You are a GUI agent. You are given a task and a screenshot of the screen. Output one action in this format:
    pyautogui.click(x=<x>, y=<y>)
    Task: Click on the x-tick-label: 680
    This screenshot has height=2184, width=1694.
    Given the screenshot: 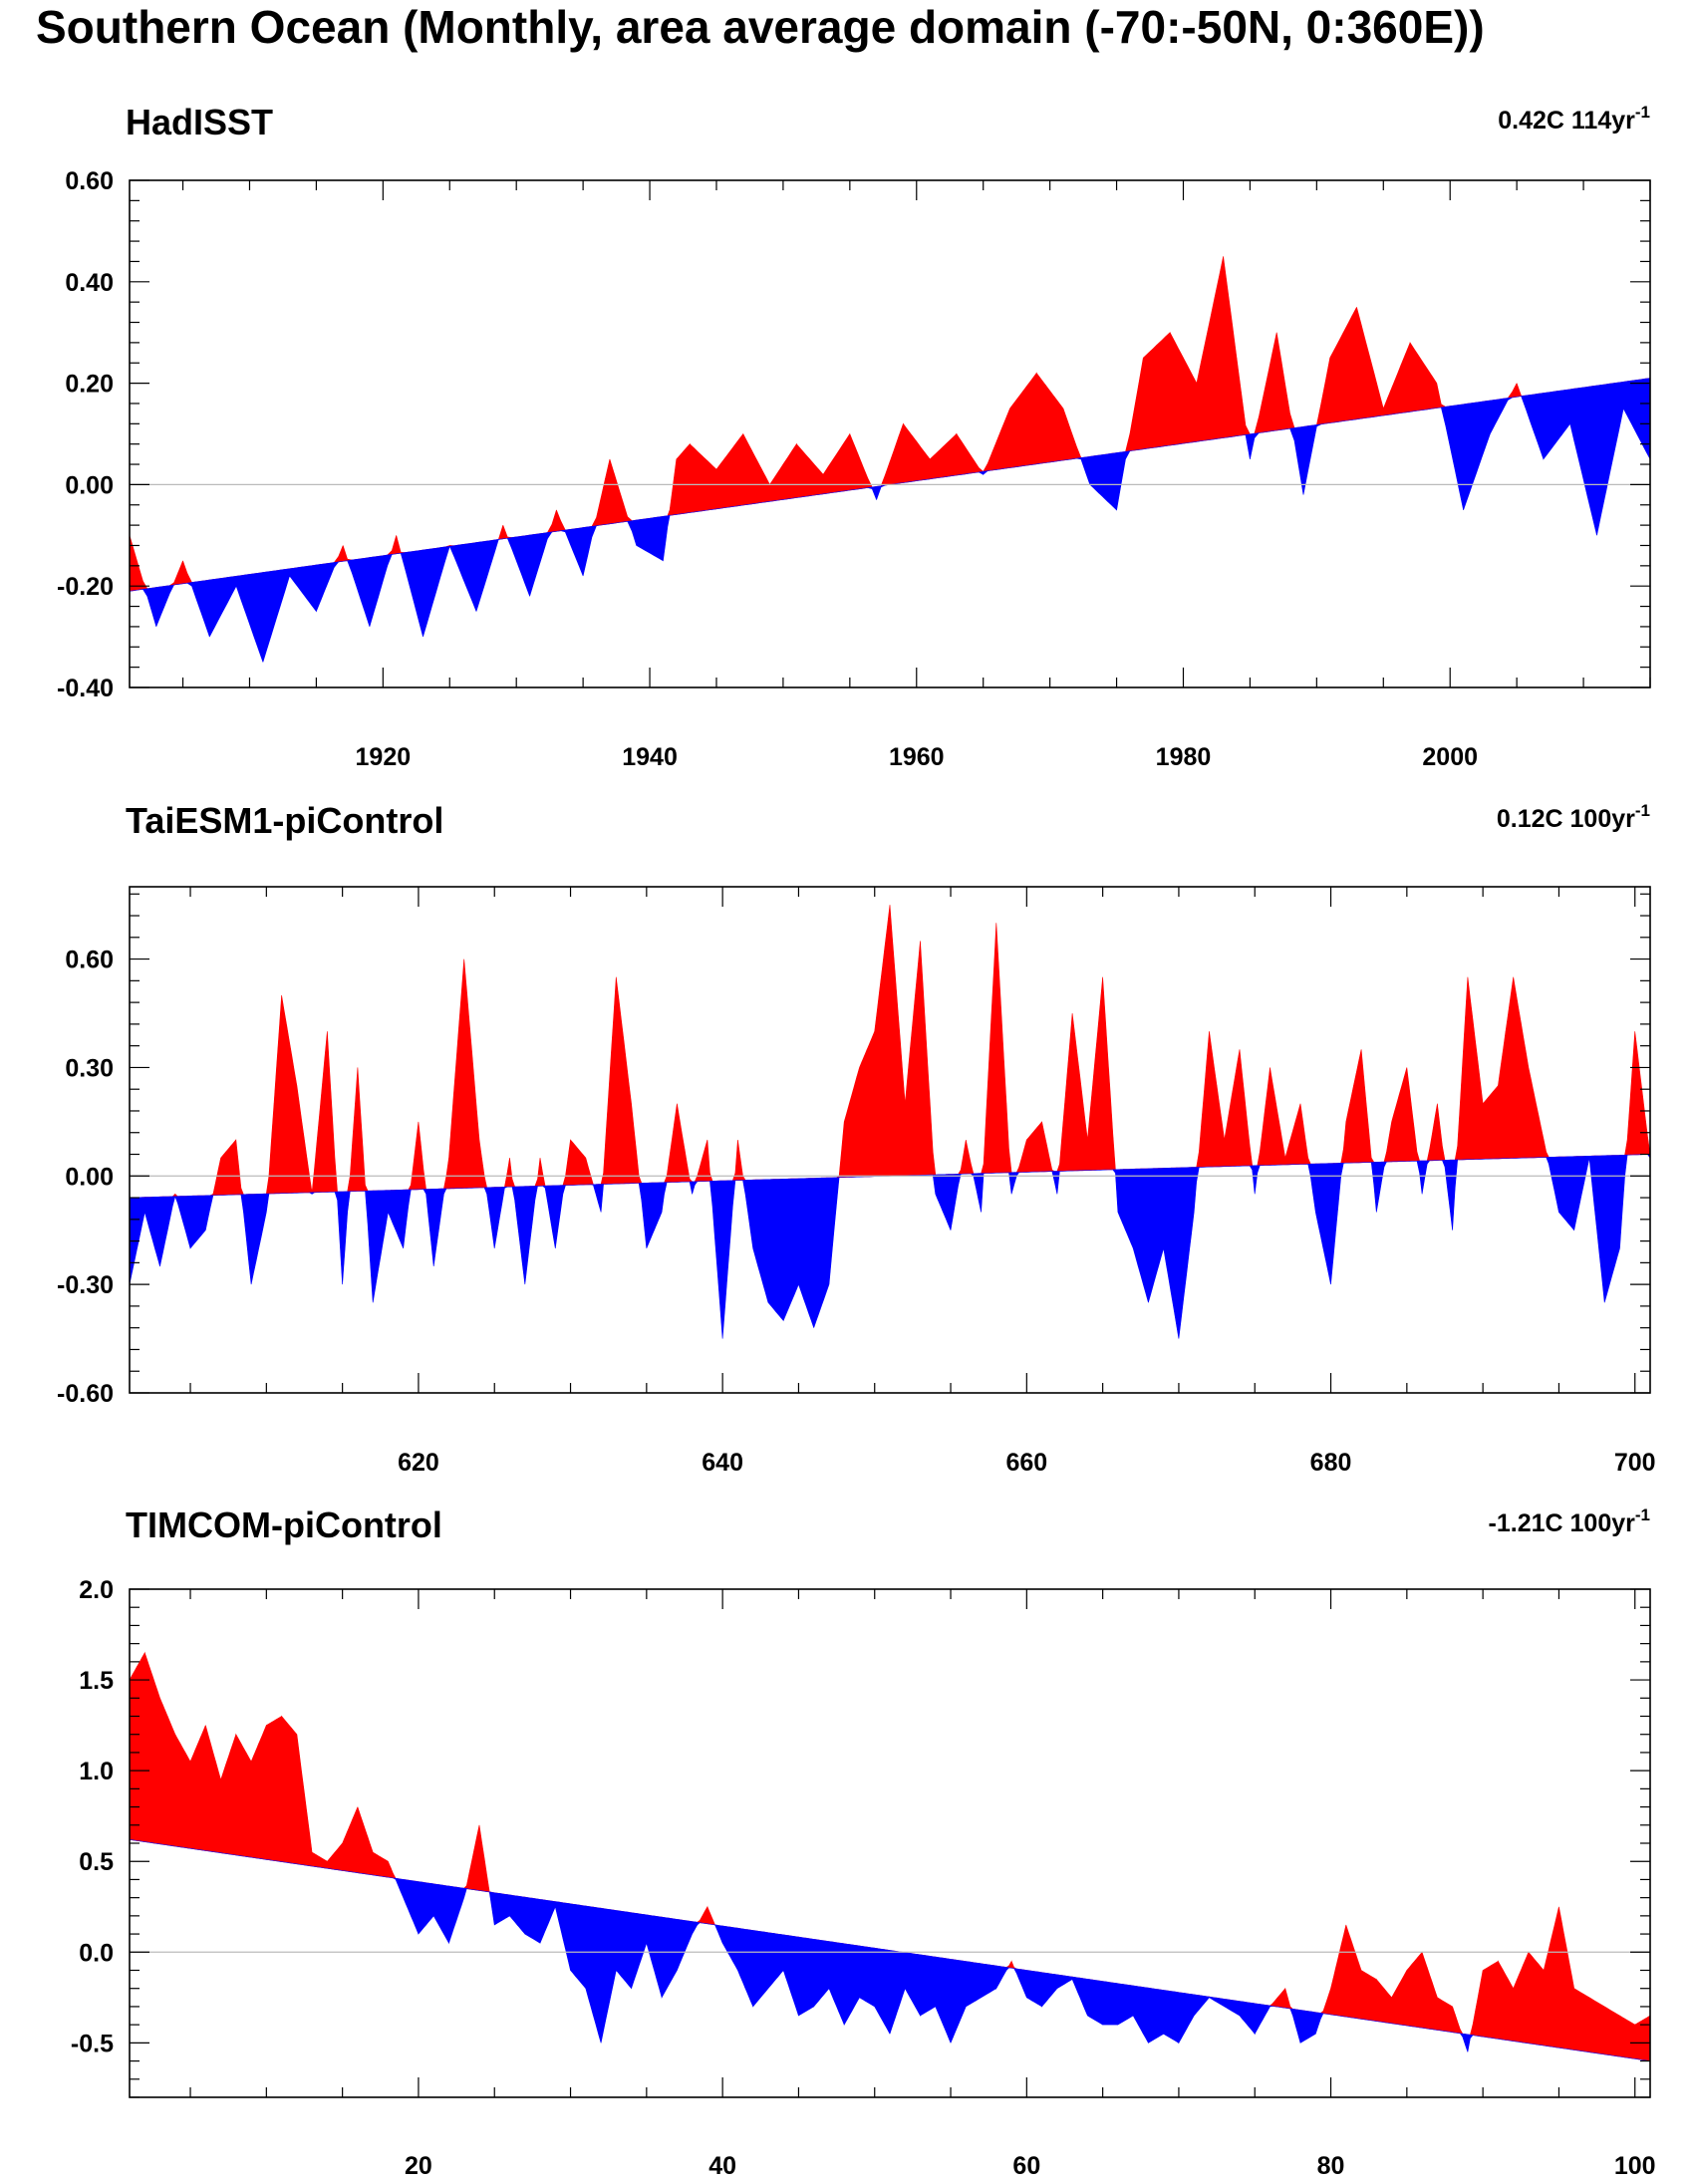 What is the action you would take?
    pyautogui.click(x=1331, y=1463)
    